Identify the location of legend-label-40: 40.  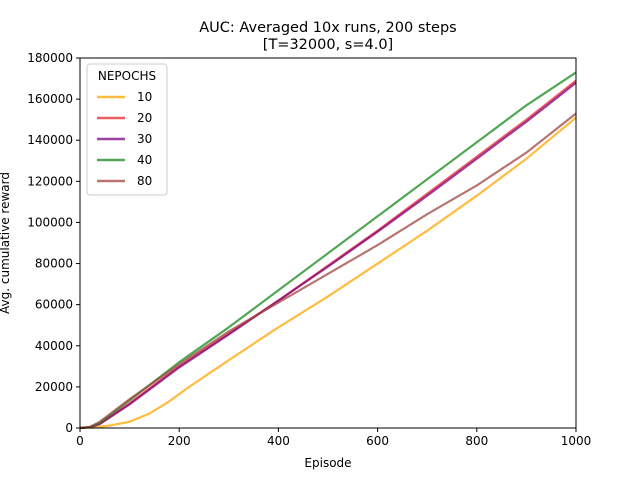
(144, 160).